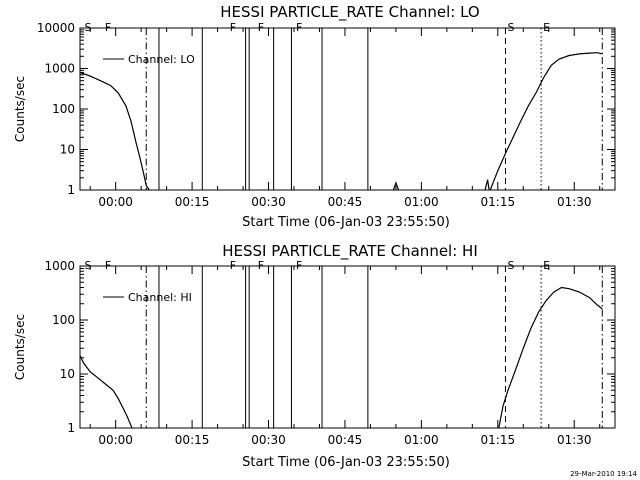  I want to click on legend-label: Channel: HI, so click(160, 297).